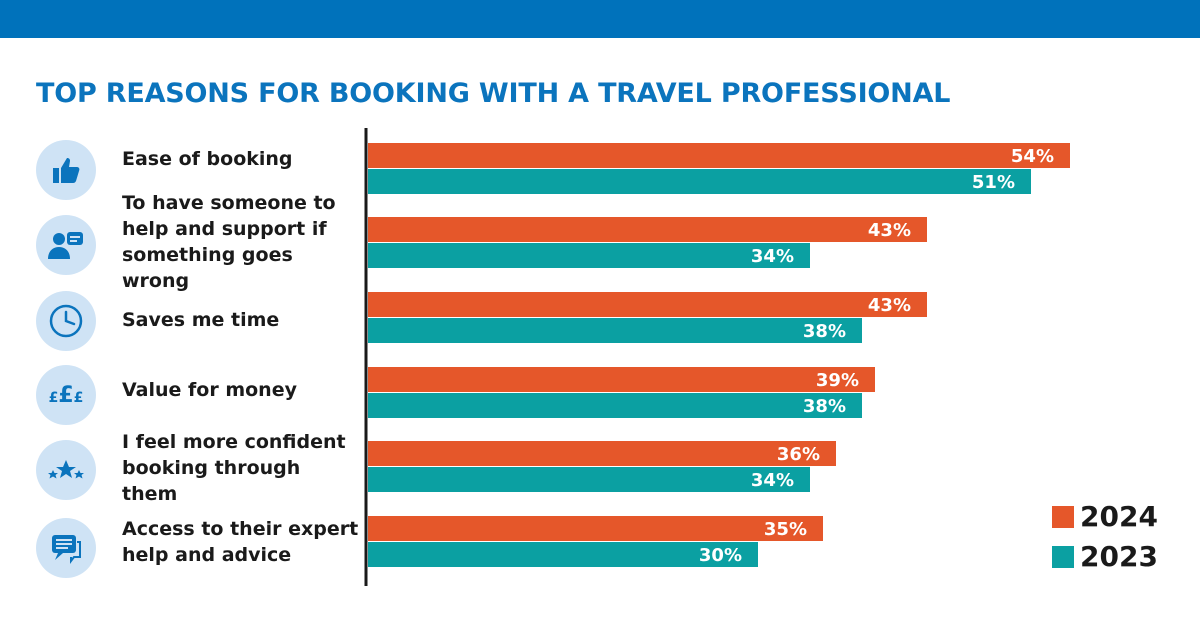 The height and width of the screenshot is (625, 1200). I want to click on stars-icon, so click(66, 470).